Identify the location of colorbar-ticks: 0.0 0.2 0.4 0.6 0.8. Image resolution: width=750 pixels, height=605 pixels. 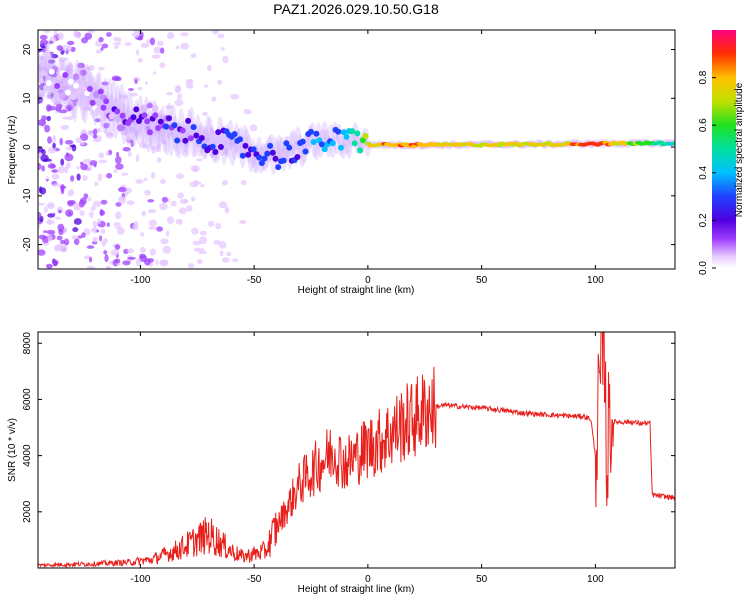
(707, 172).